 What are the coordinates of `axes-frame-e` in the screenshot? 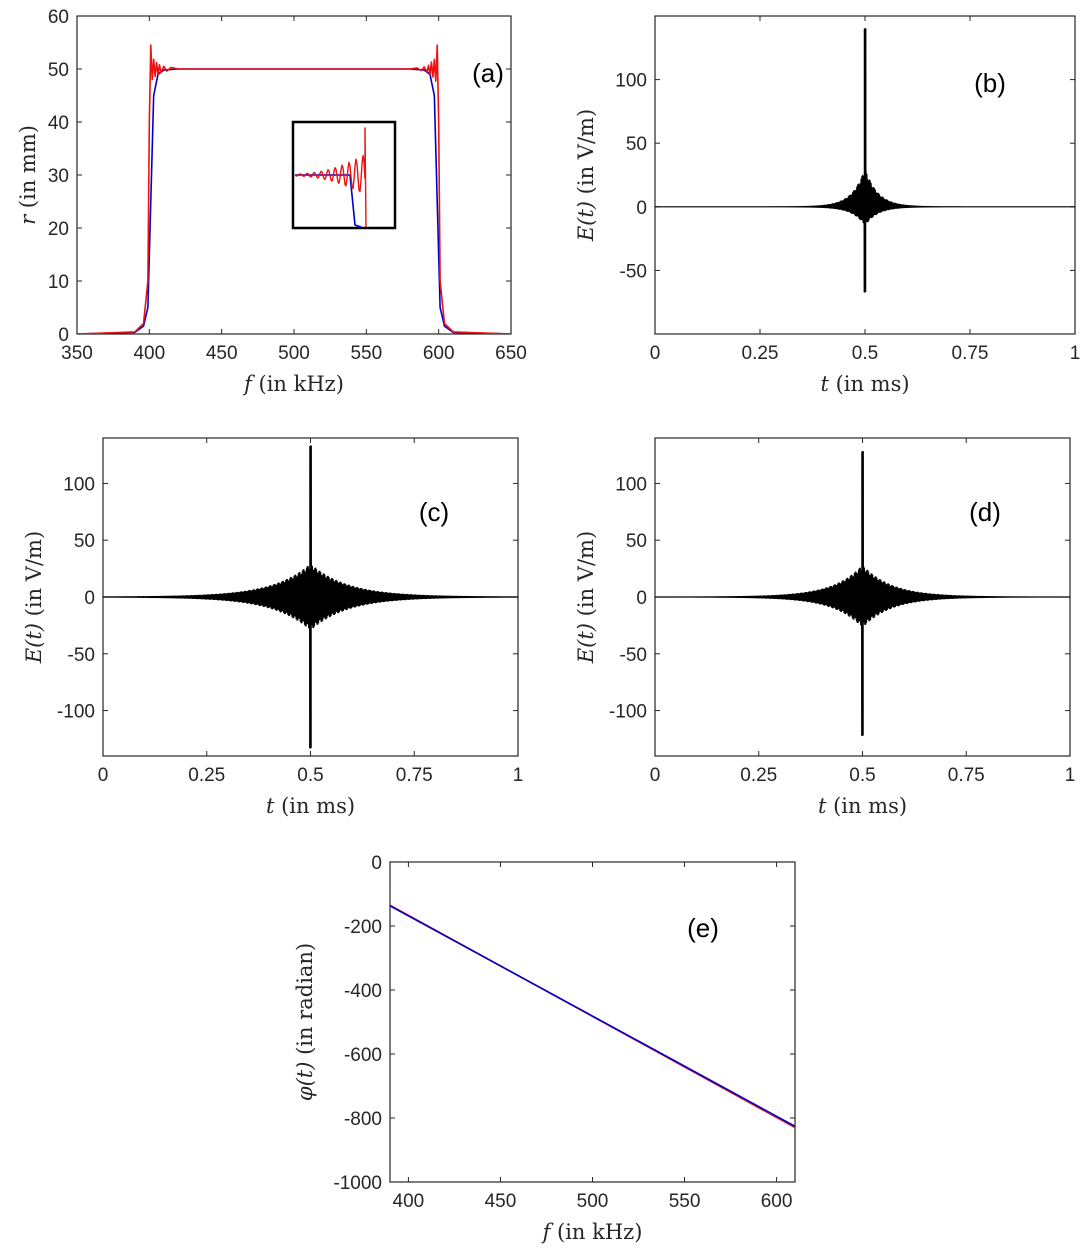 It's located at (592, 1022).